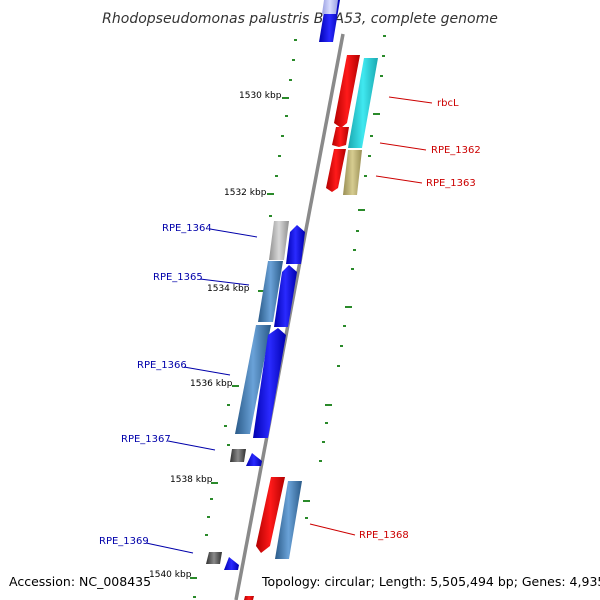 The width and height of the screenshot is (600, 600). I want to click on gene-label-RPE_1364: RPE_1364, so click(187, 228).